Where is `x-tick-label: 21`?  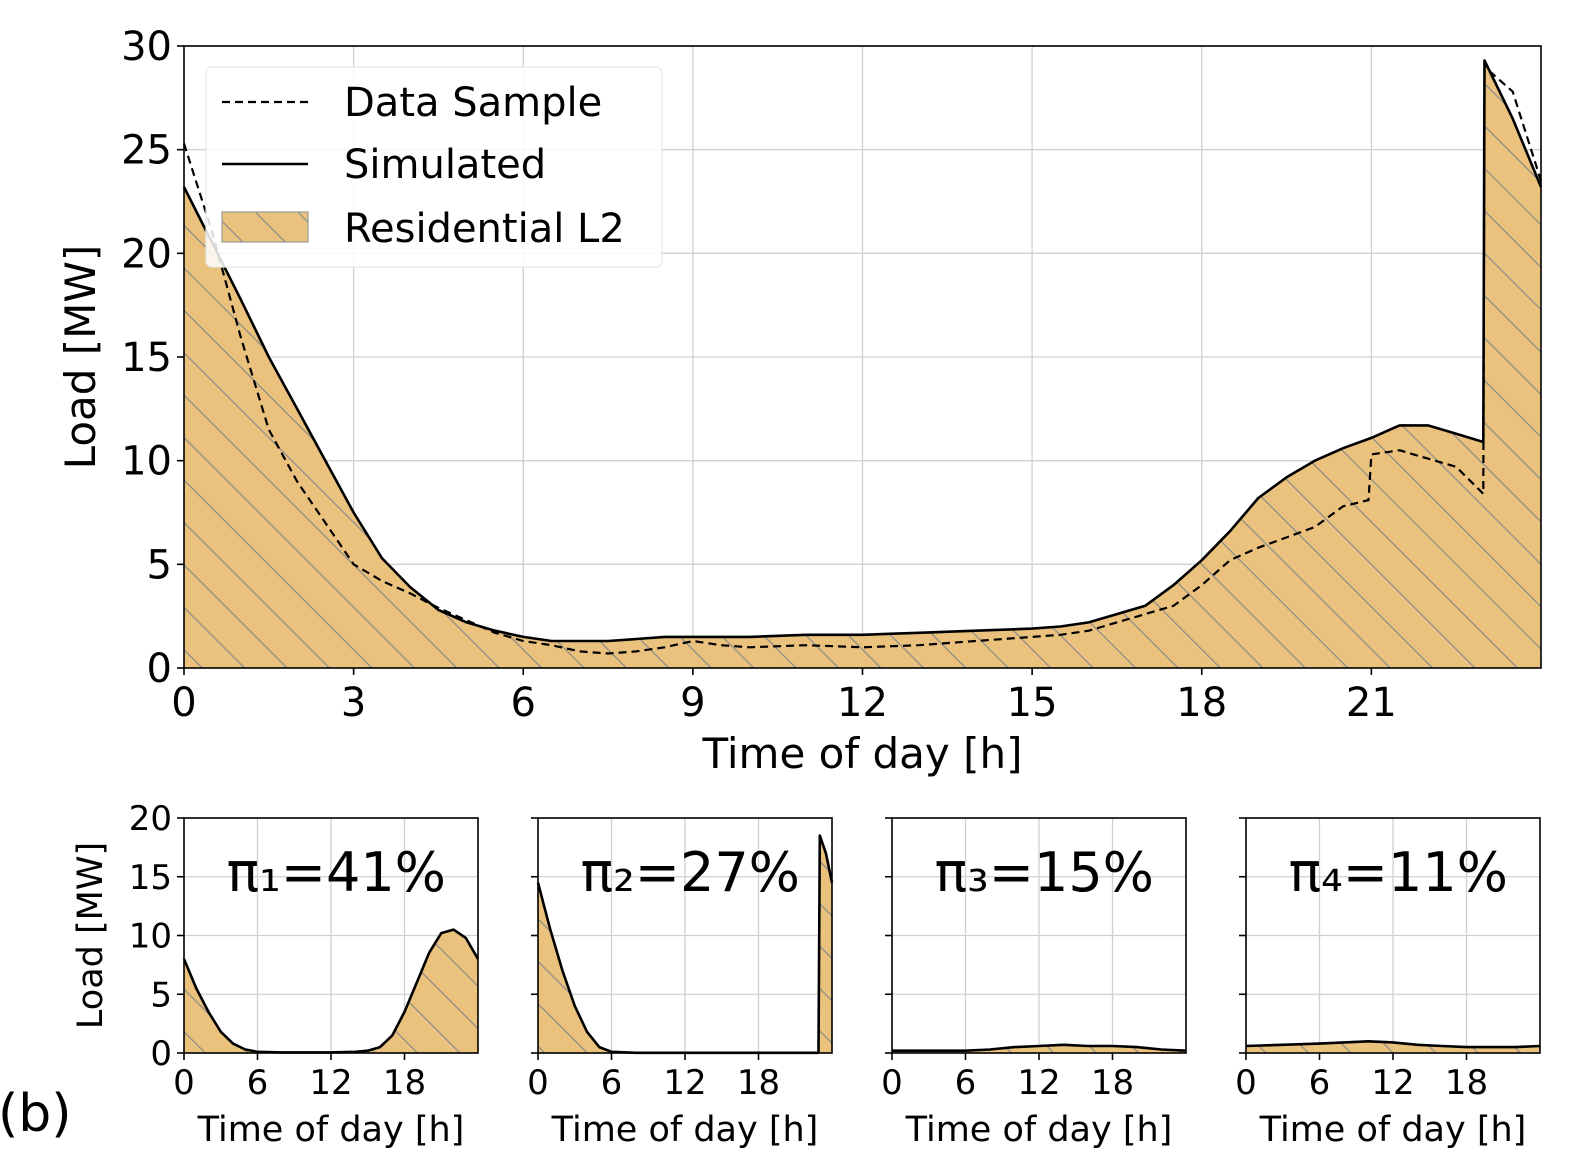
x-tick-label: 21 is located at coordinates (1371, 703).